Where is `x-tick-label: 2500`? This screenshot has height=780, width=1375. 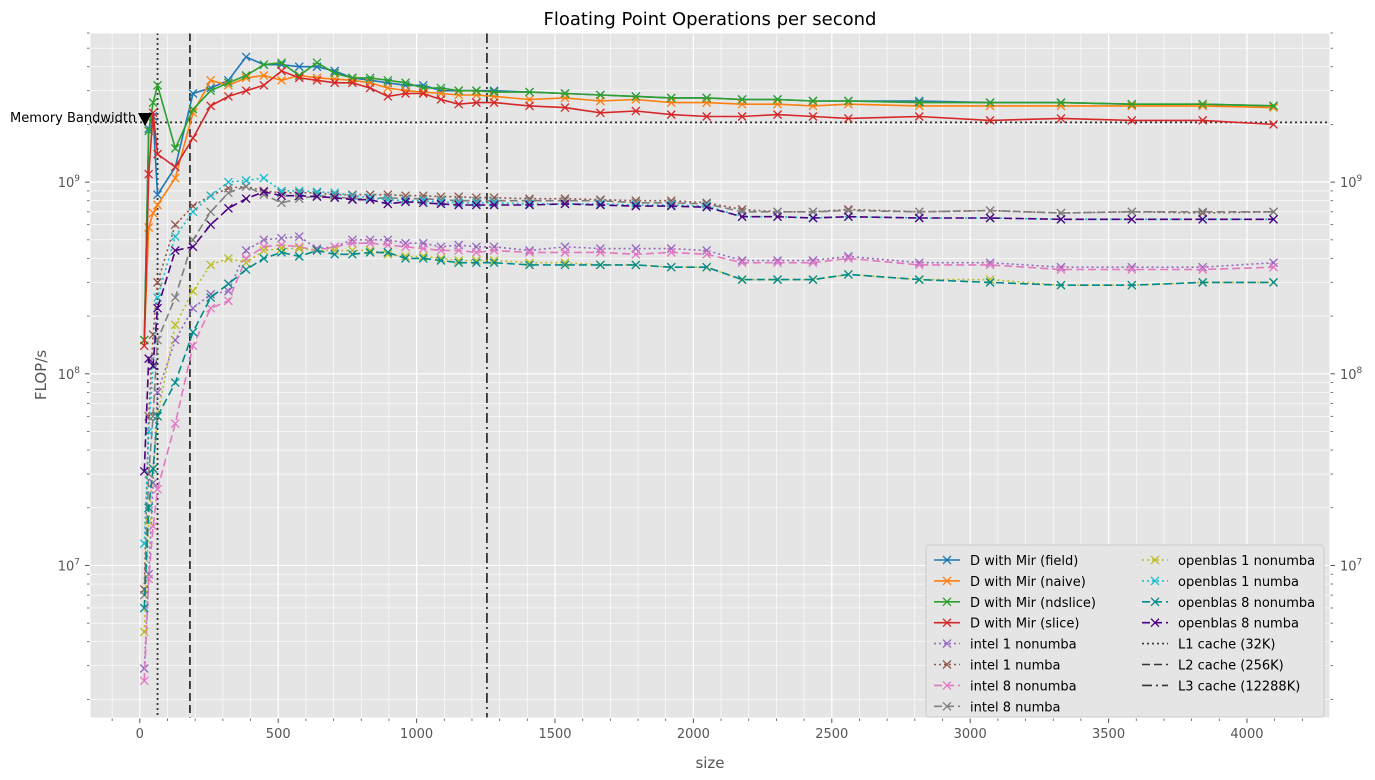 x-tick-label: 2500 is located at coordinates (831, 734).